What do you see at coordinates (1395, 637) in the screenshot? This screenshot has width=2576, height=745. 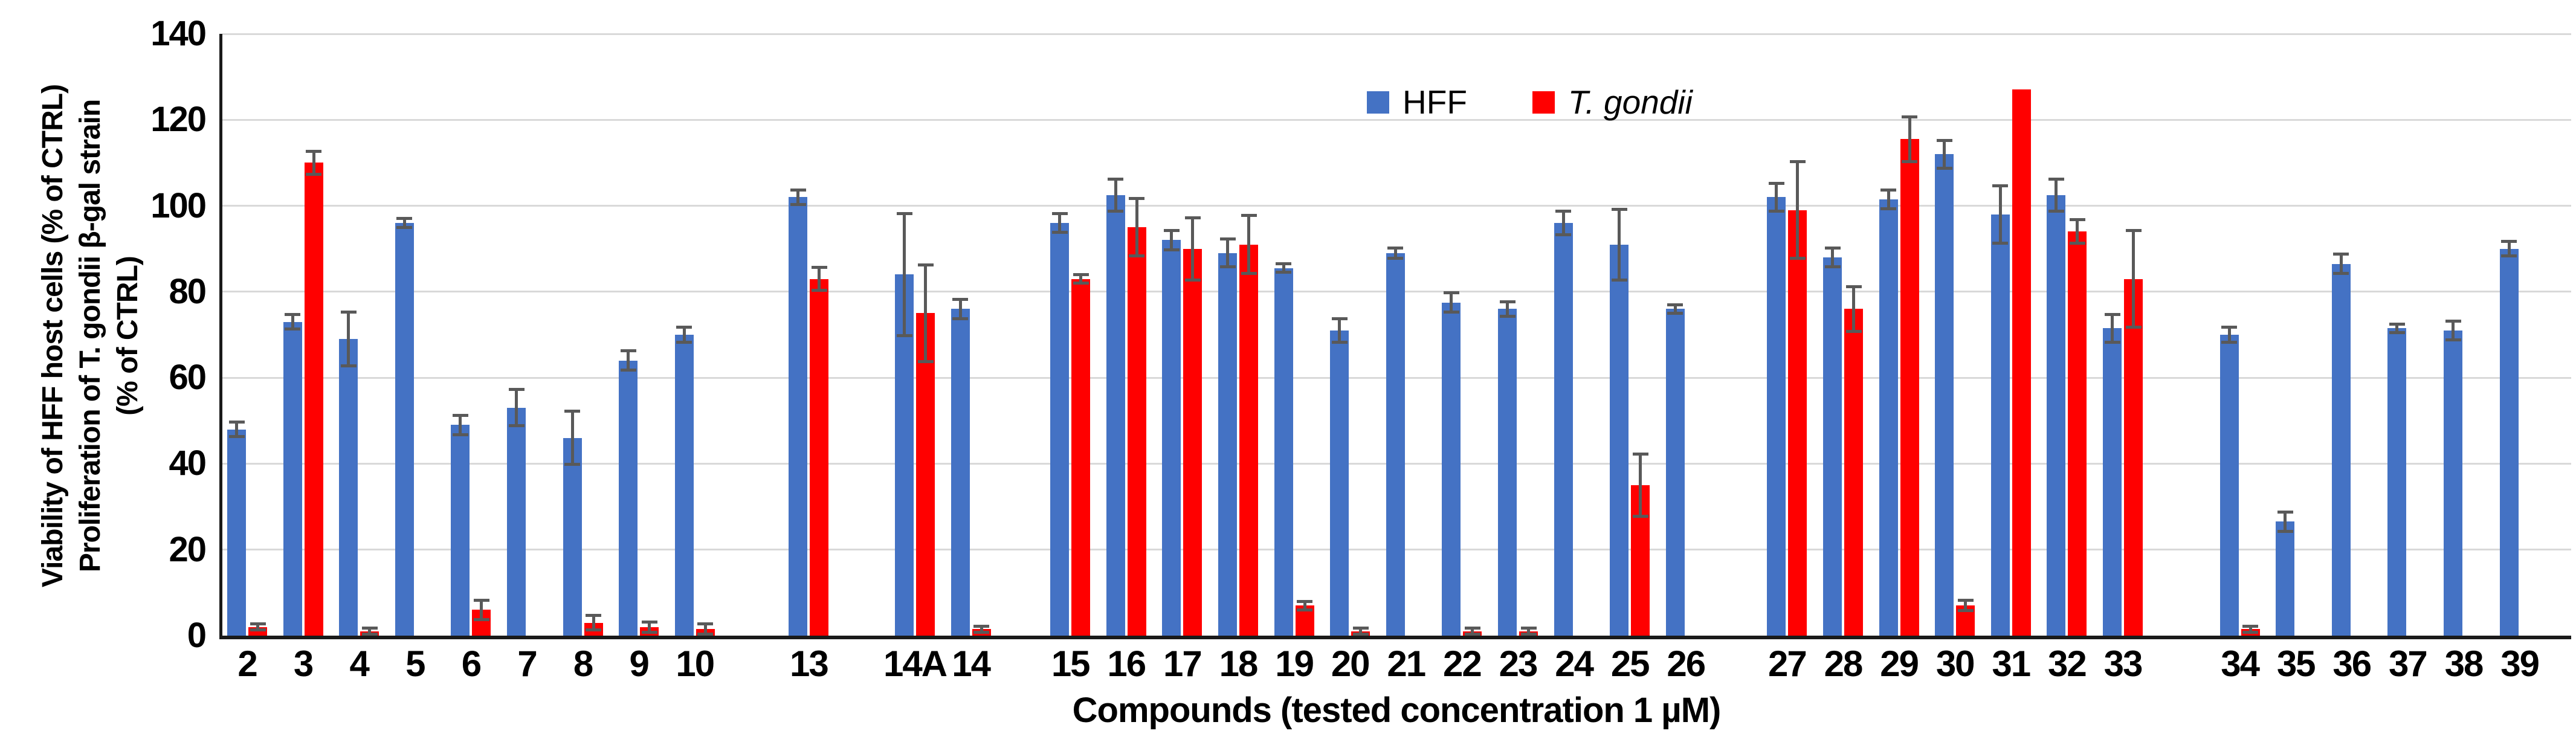 I see `x-axis-line` at bounding box center [1395, 637].